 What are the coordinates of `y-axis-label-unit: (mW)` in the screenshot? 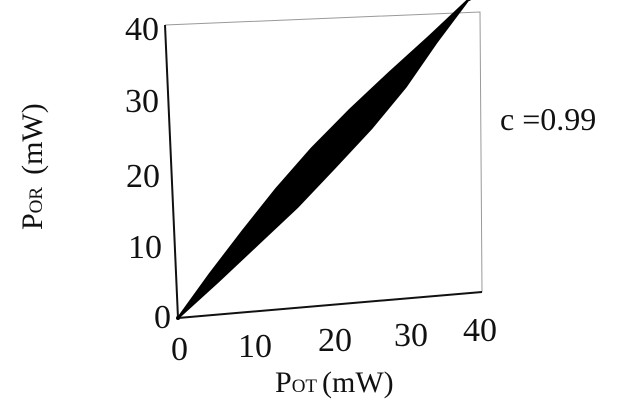 It's located at (32, 139).